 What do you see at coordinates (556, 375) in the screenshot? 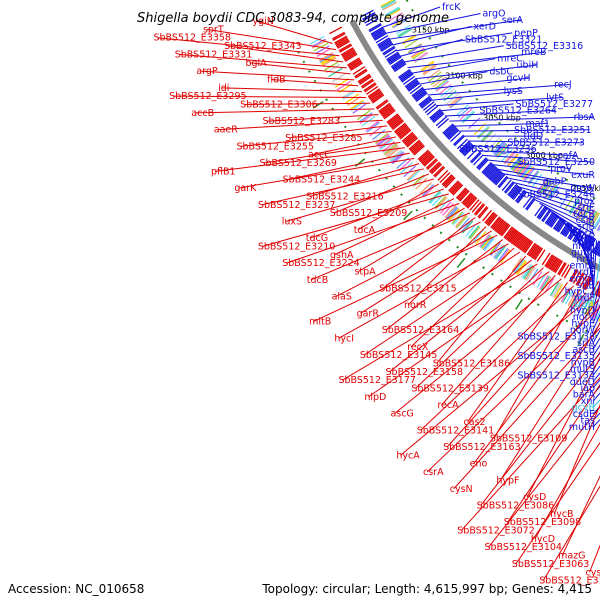
I see `gene-label: SbBS512_E3134` at bounding box center [556, 375].